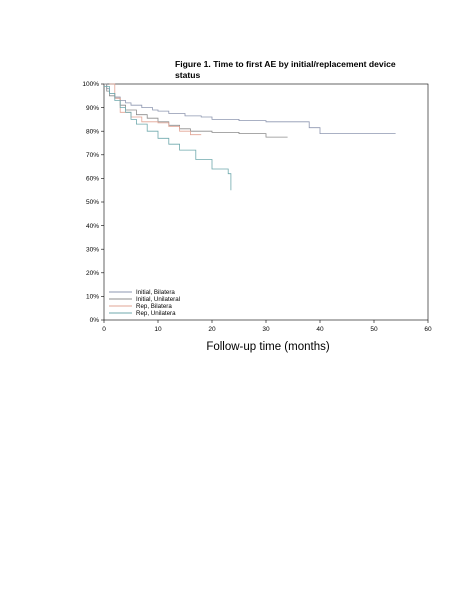  I want to click on y-tick-label: 70%, so click(92, 155).